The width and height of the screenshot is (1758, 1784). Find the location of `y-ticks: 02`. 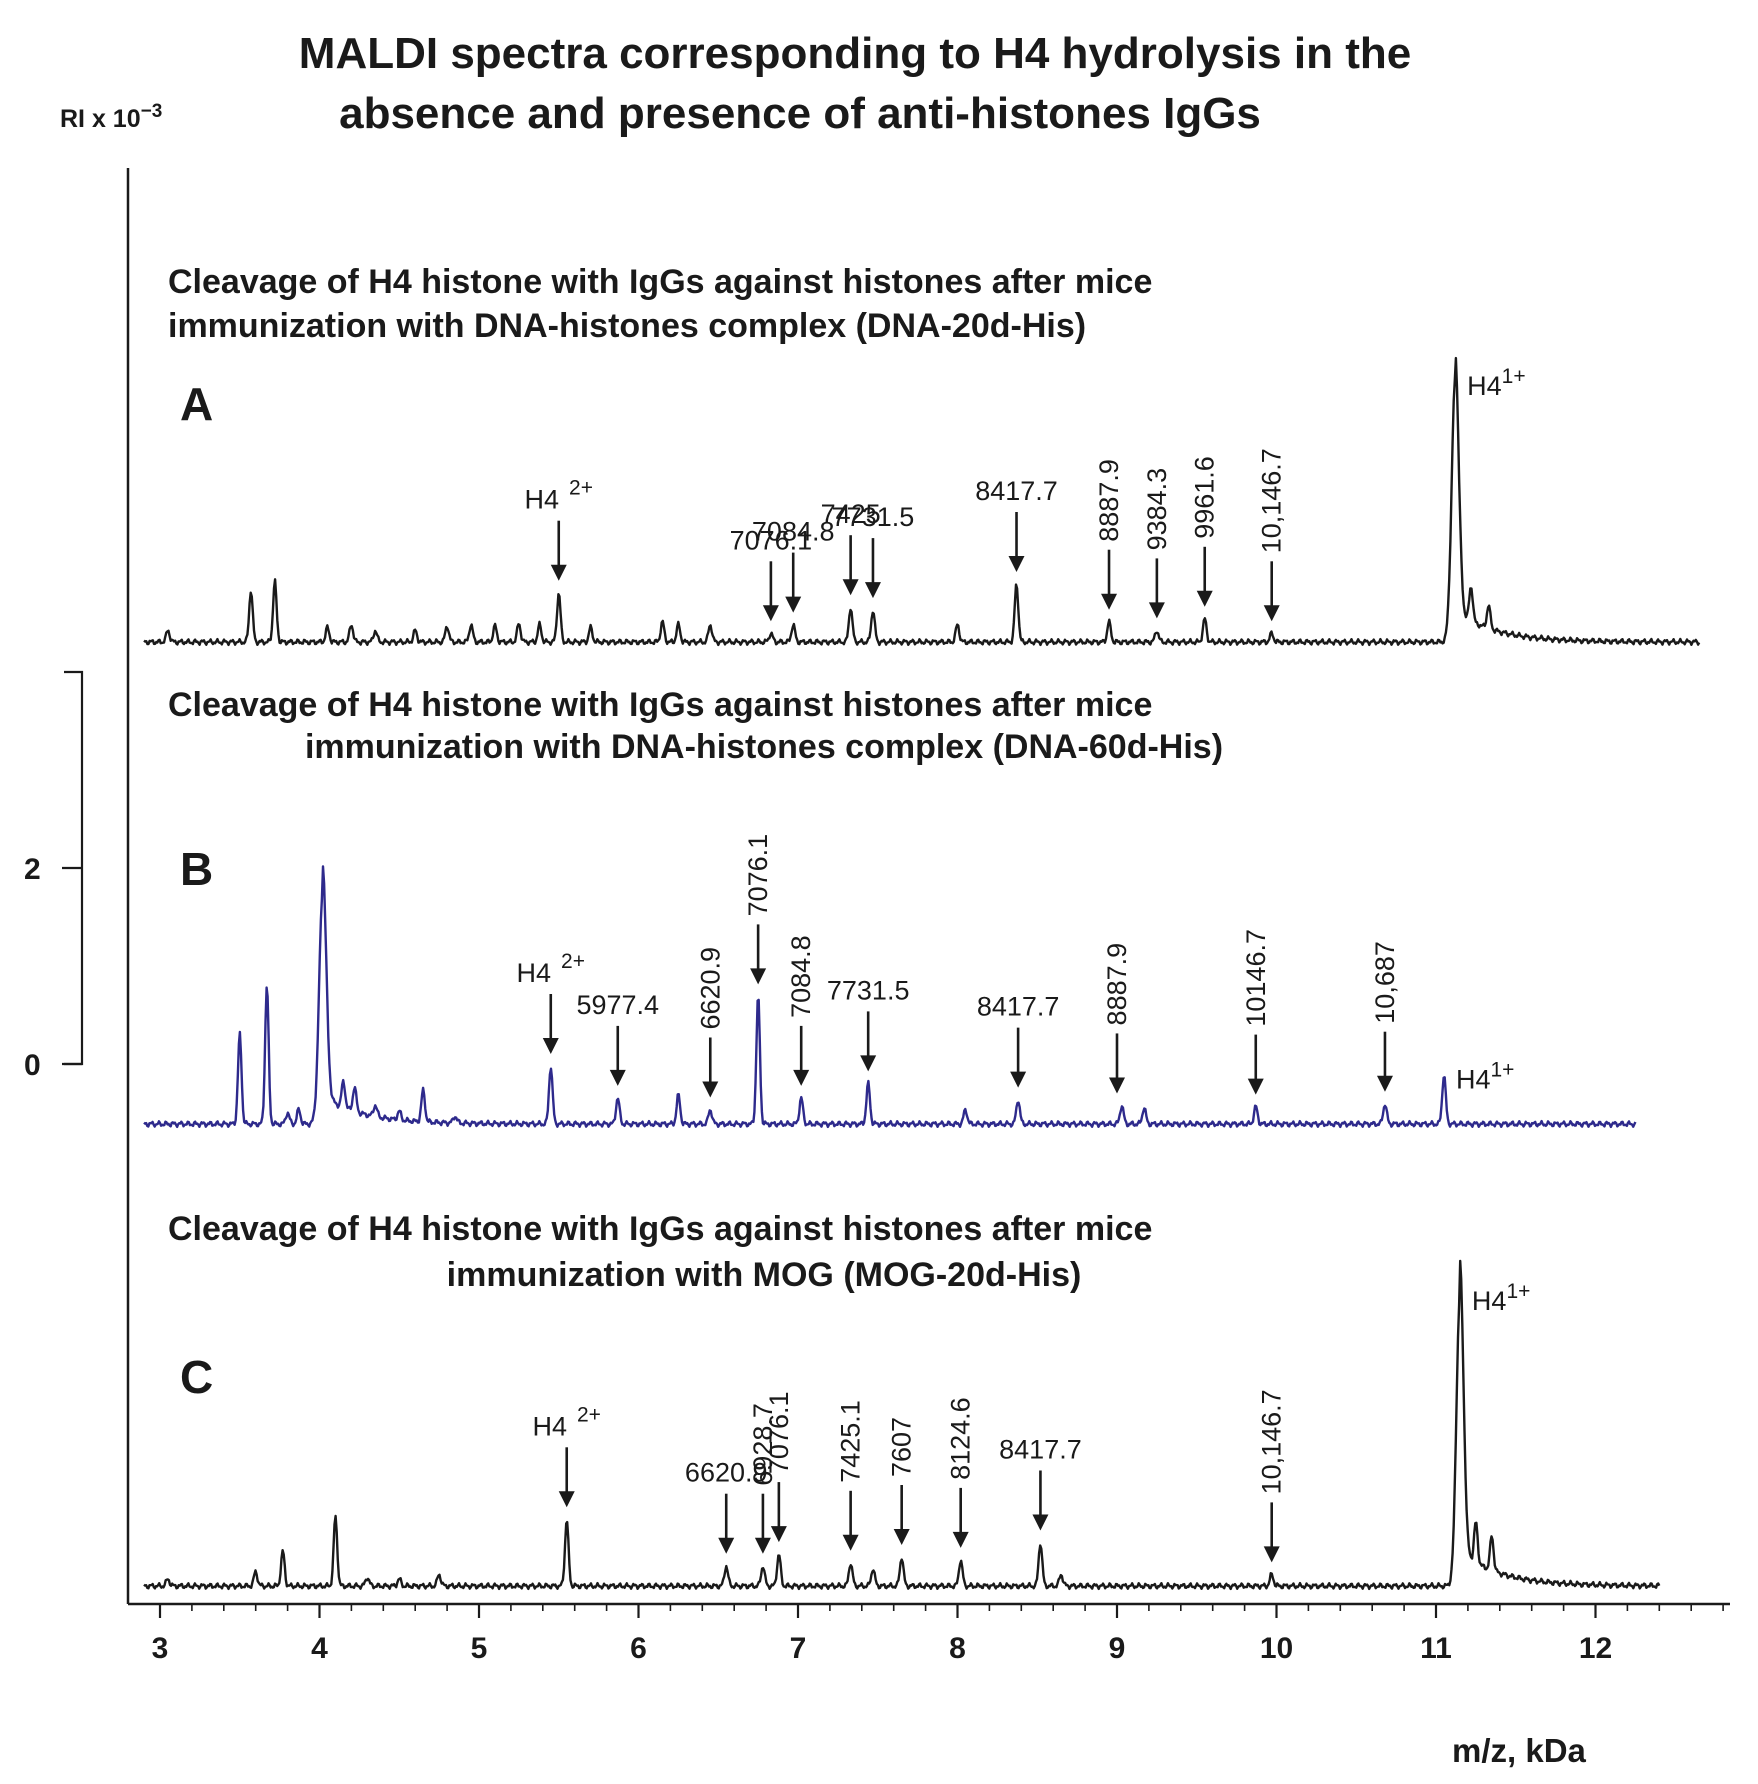

y-ticks: 02 is located at coordinates (53, 967).